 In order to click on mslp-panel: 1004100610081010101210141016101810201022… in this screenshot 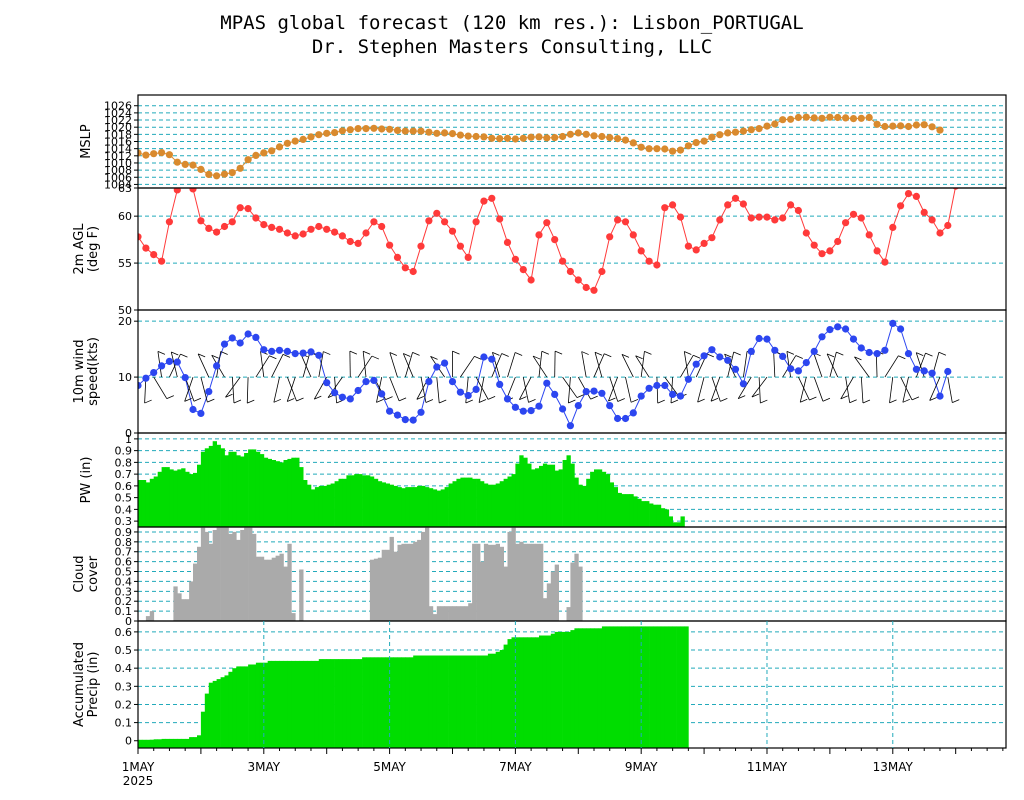, I will do `click(543, 142)`.